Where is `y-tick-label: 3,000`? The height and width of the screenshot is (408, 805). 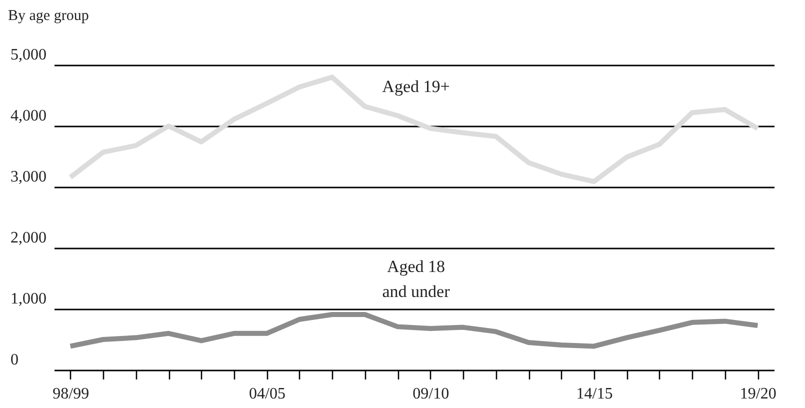 y-tick-label: 3,000 is located at coordinates (28, 177).